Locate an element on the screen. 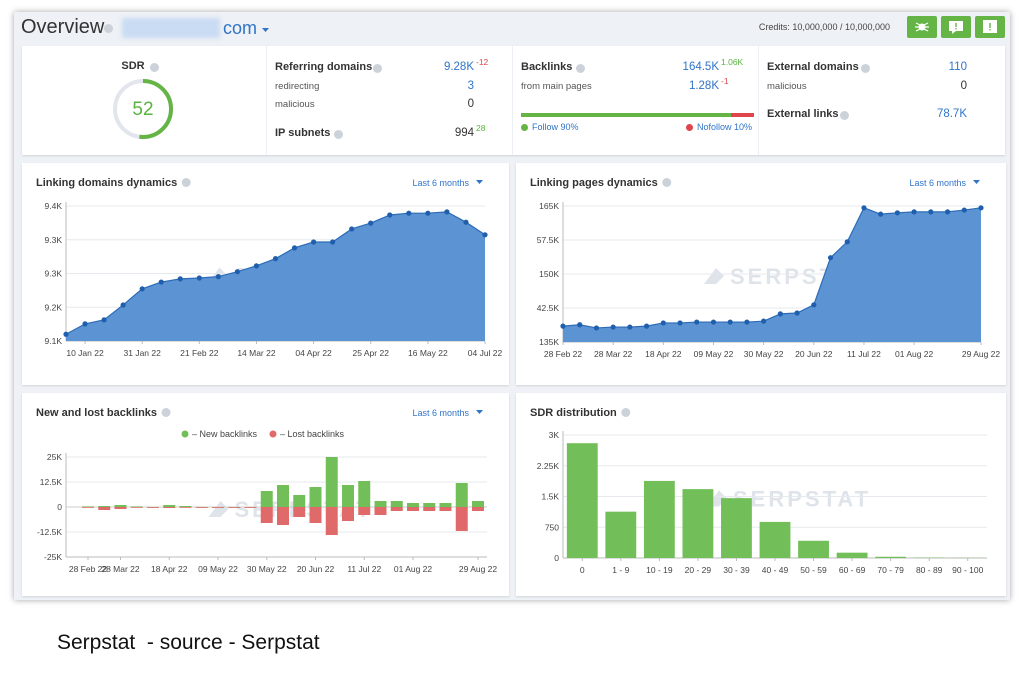 The width and height of the screenshot is (1024, 684). x-tick-label: 28 Mar 22 is located at coordinates (613, 354).